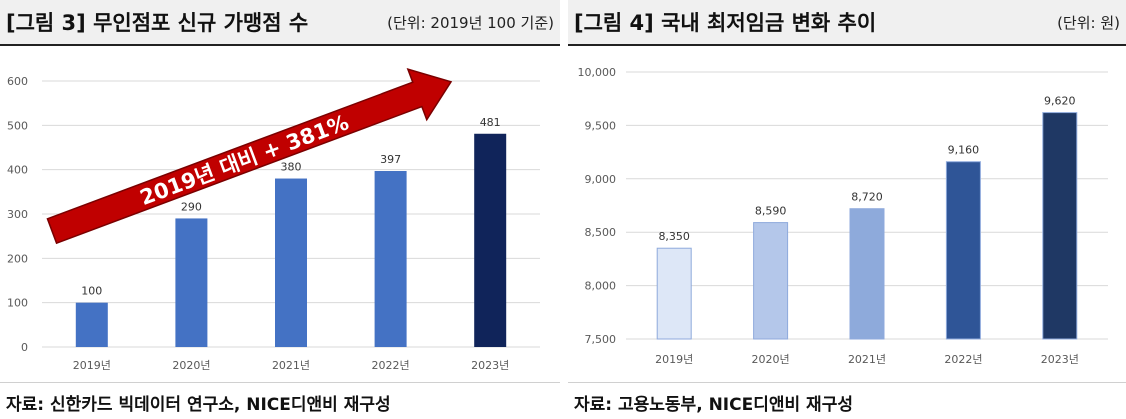 Image resolution: width=1126 pixels, height=419 pixels. What do you see at coordinates (490, 122) in the screenshot?
I see `left-chart-value-label: 481` at bounding box center [490, 122].